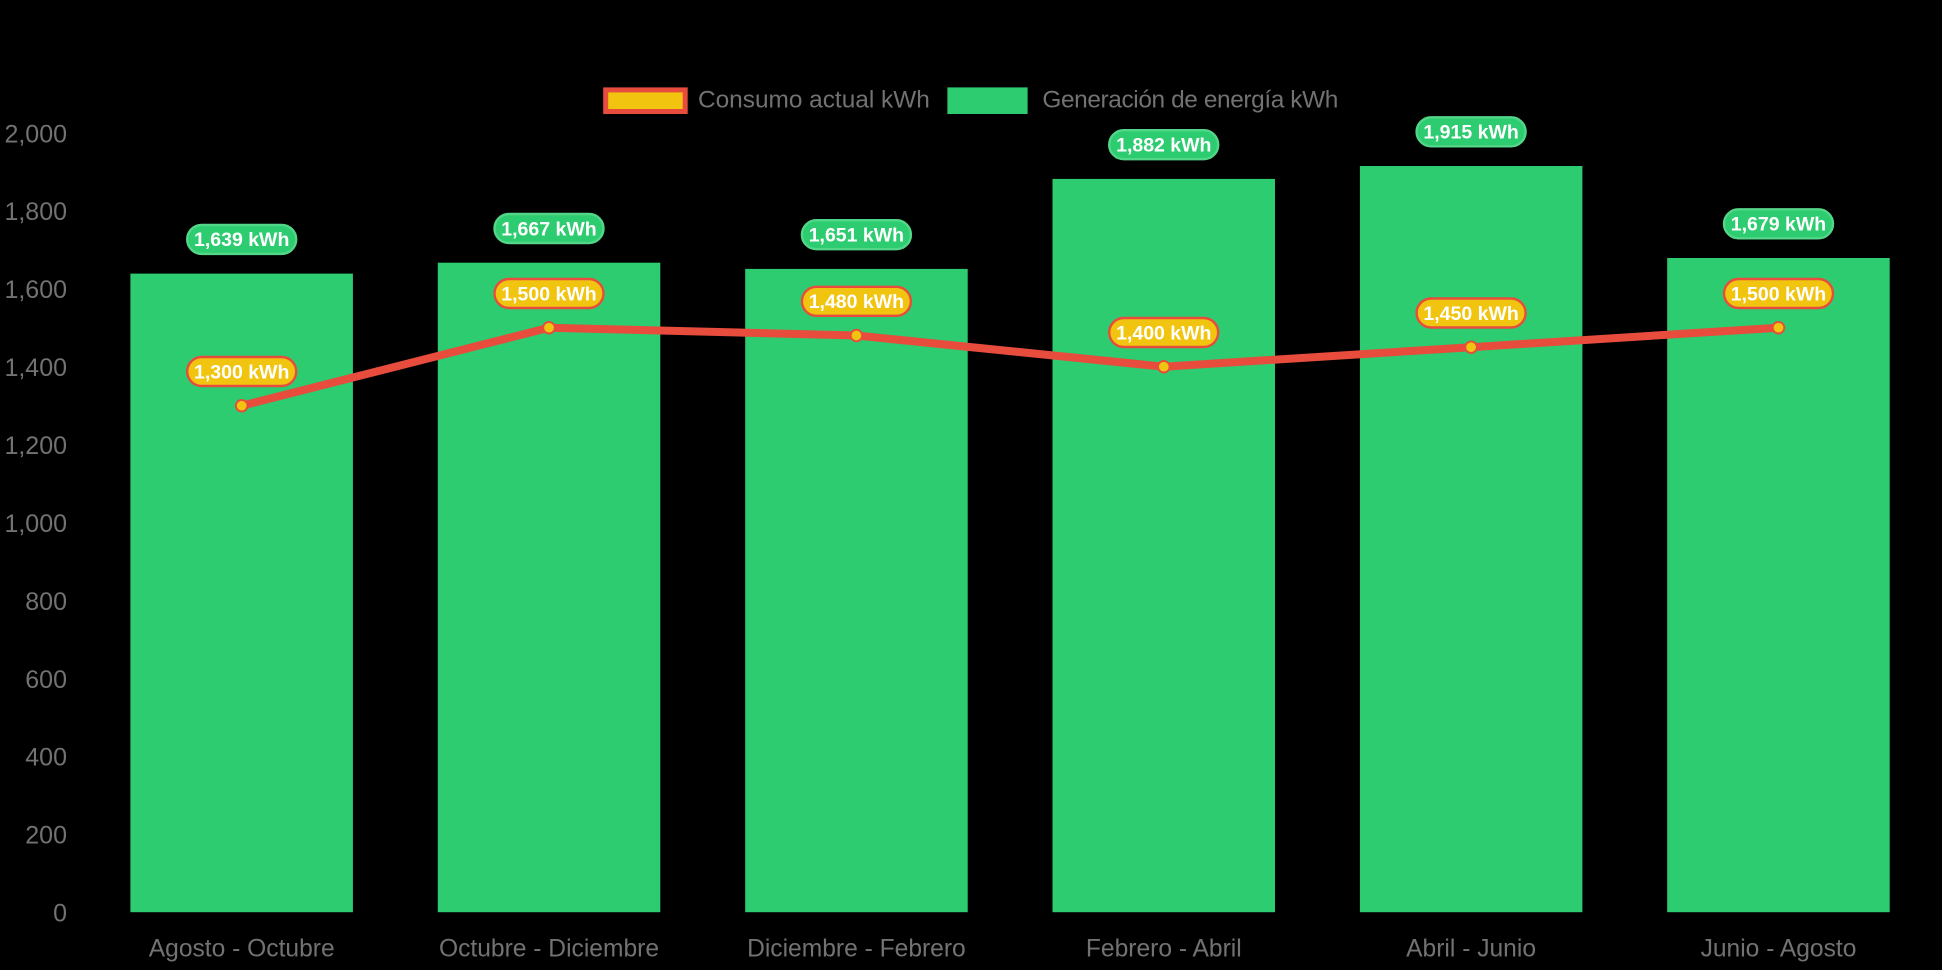 The image size is (1942, 970). Describe the element at coordinates (46, 602) in the screenshot. I see `svg-text: 800` at that location.